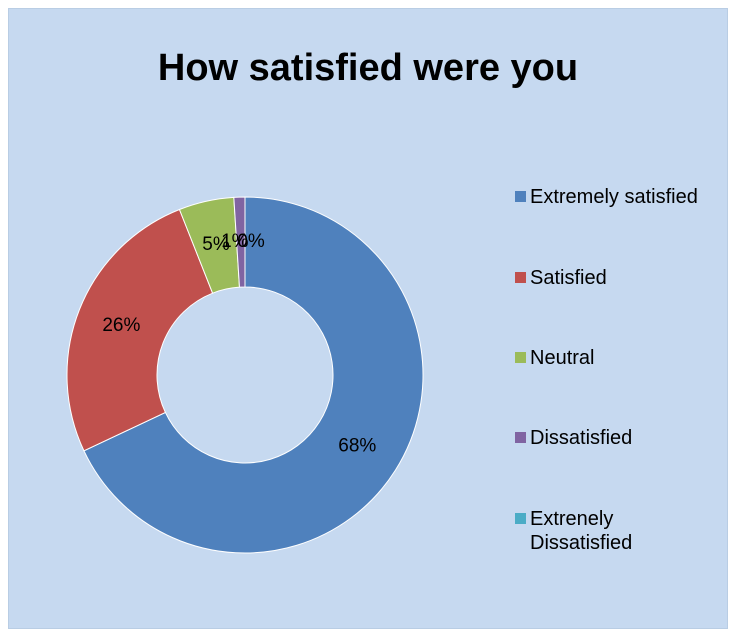 The height and width of the screenshot is (637, 737). What do you see at coordinates (562, 358) in the screenshot?
I see `legend-label: Neutral` at bounding box center [562, 358].